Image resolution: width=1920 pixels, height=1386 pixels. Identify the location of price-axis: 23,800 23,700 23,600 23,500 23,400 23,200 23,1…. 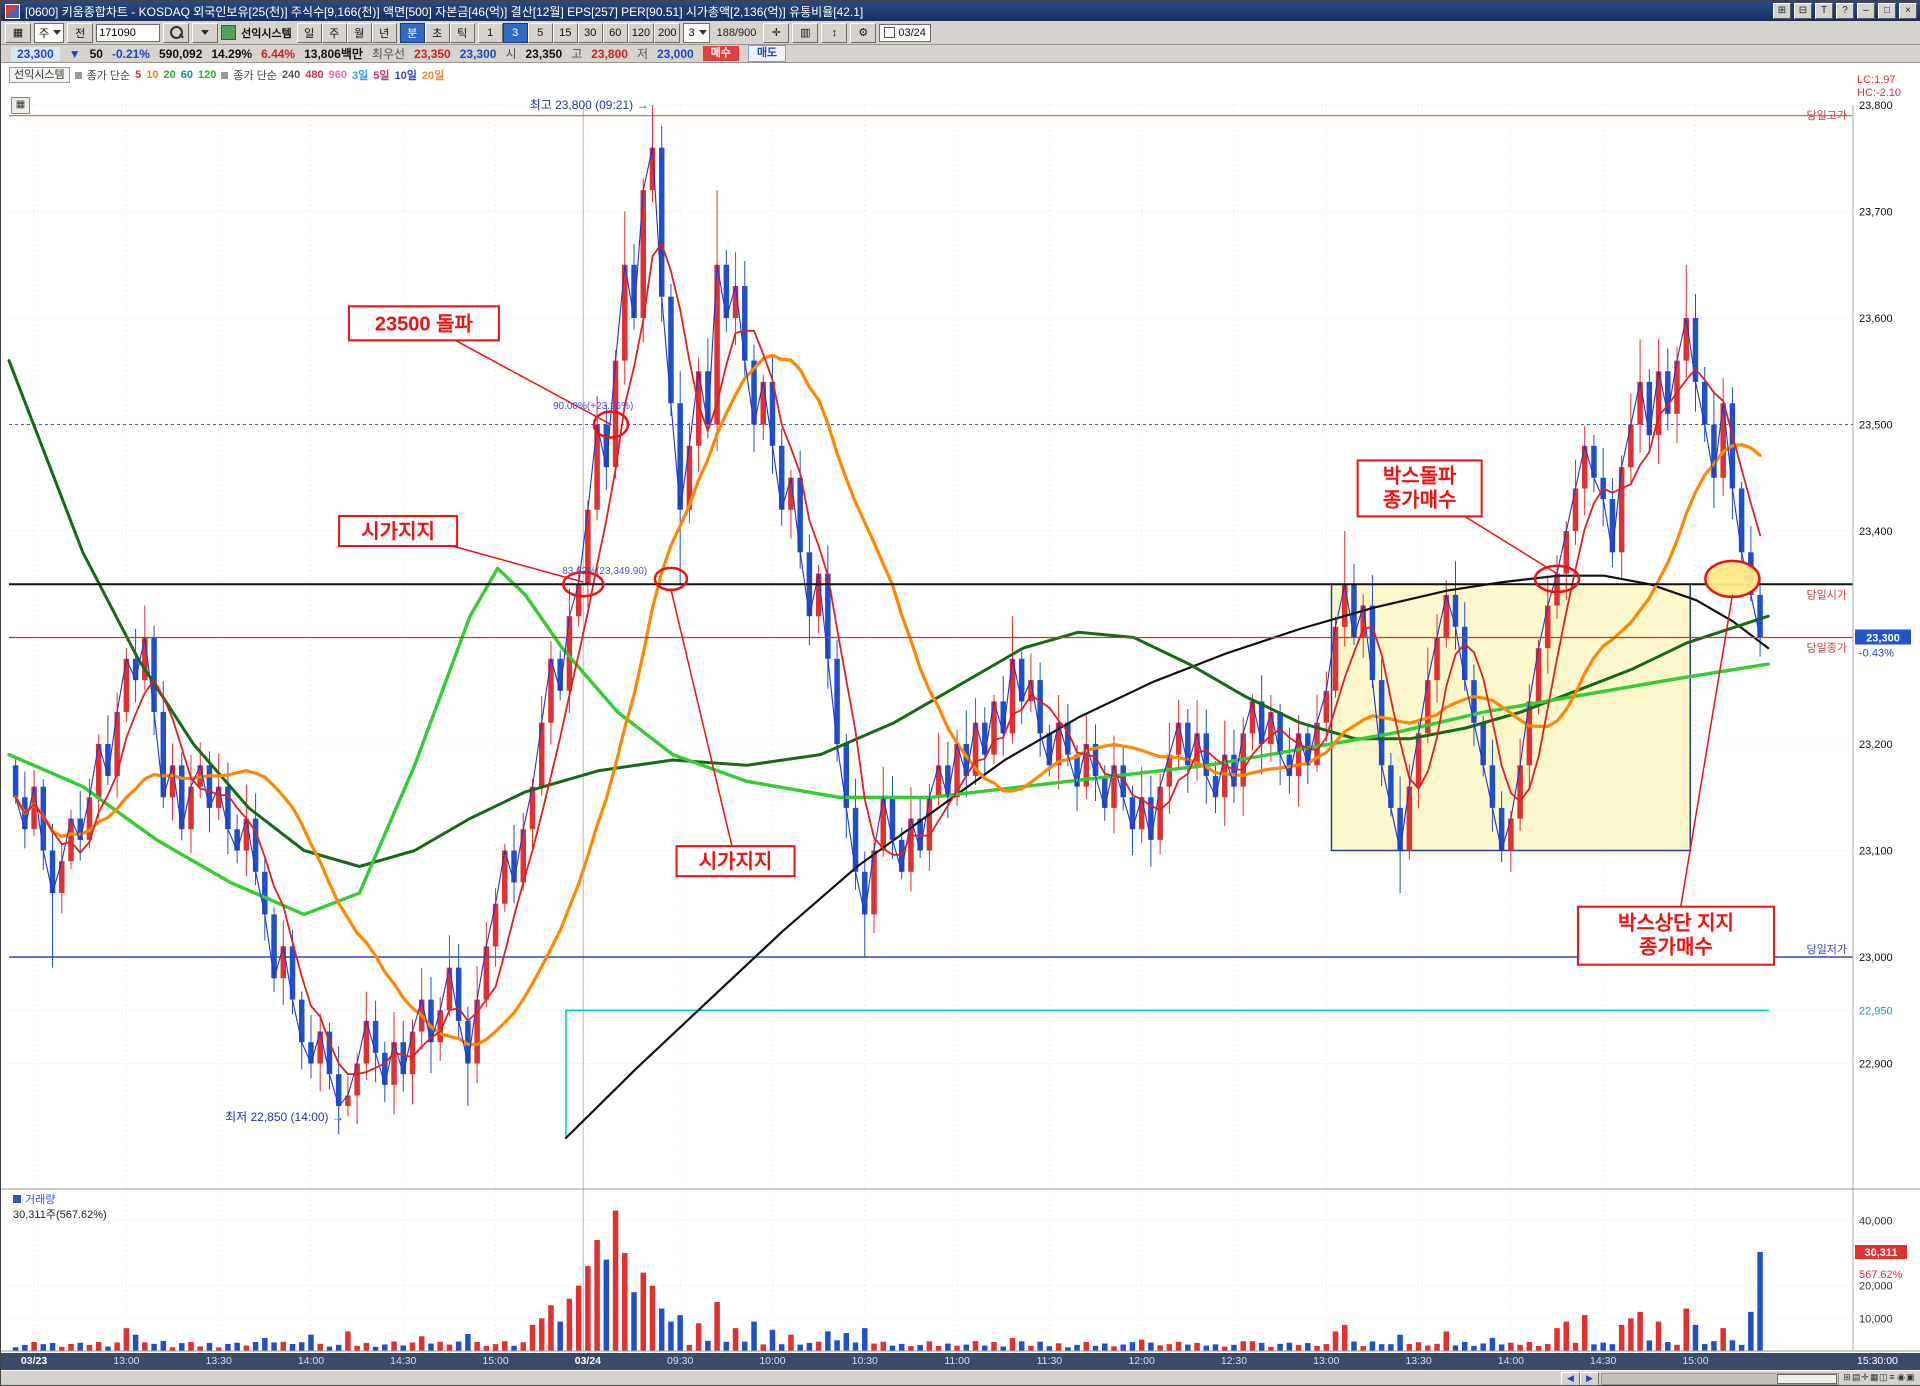
(1881, 712).